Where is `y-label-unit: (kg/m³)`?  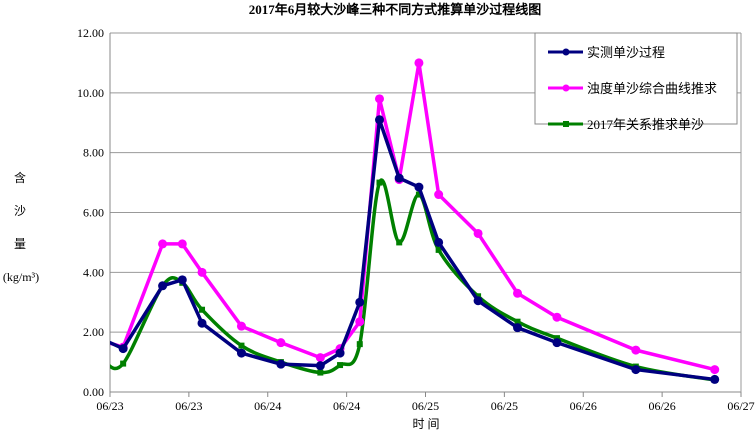
y-label-unit: (kg/m³) is located at coordinates (21, 277).